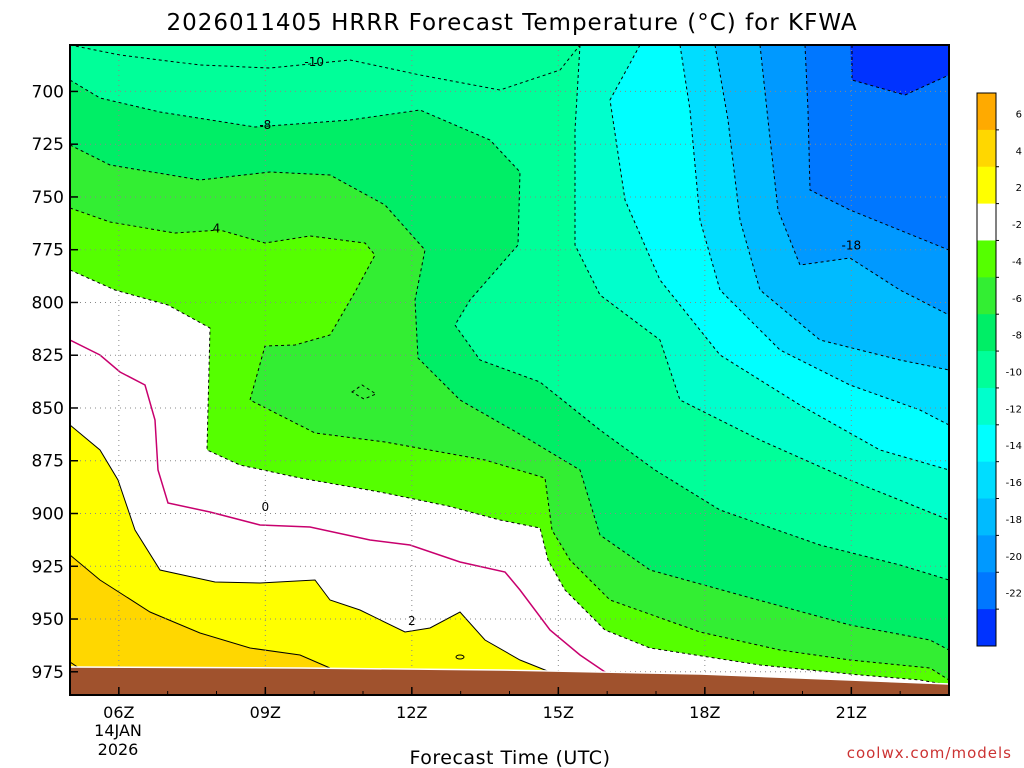 The width and height of the screenshot is (1024, 768). What do you see at coordinates (558, 712) in the screenshot?
I see `x-tick-label: 15Z` at bounding box center [558, 712].